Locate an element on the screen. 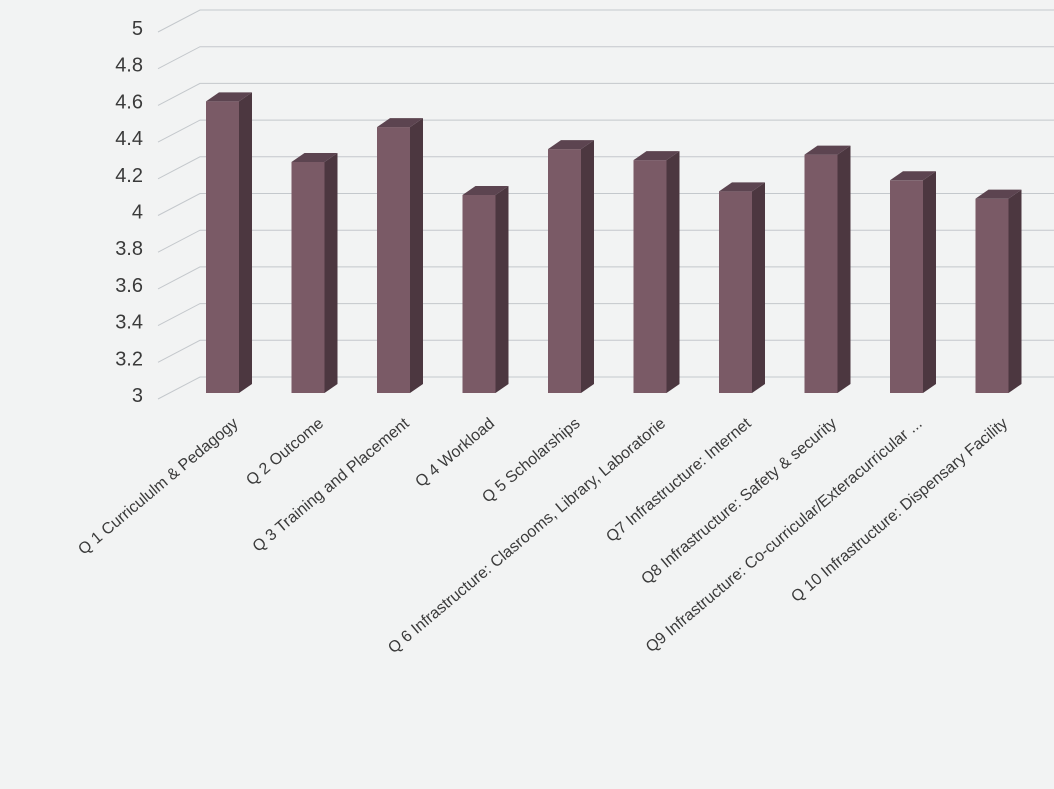 This screenshot has height=789, width=1054. y-tick-label: 4 is located at coordinates (137, 213).